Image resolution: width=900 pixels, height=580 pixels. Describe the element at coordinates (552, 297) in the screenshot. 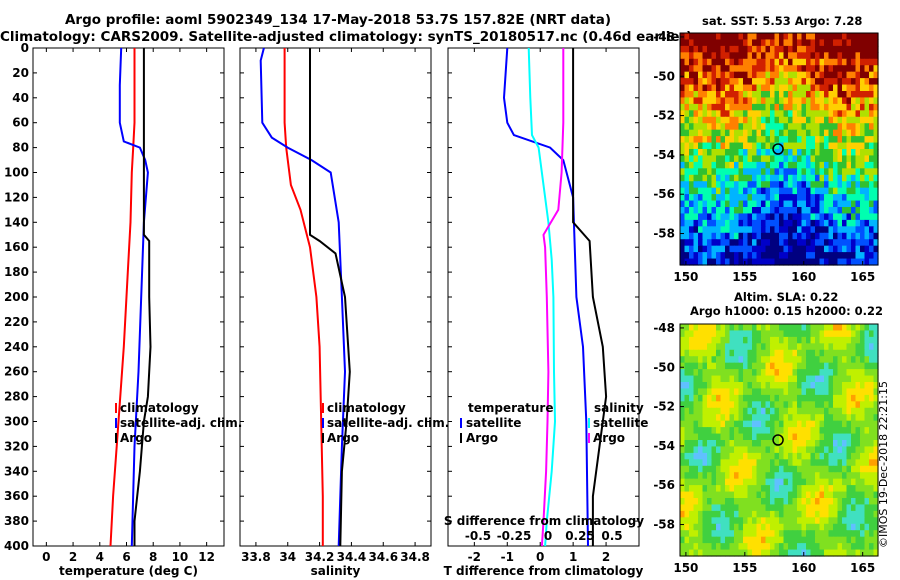

I see `series-line-S-Argo` at that location.